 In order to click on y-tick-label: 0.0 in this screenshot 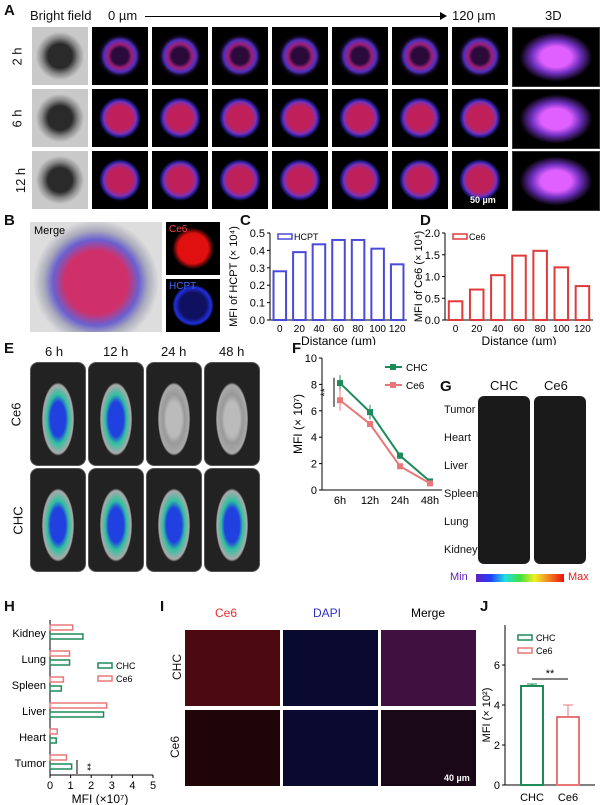, I will do `click(257, 321)`.